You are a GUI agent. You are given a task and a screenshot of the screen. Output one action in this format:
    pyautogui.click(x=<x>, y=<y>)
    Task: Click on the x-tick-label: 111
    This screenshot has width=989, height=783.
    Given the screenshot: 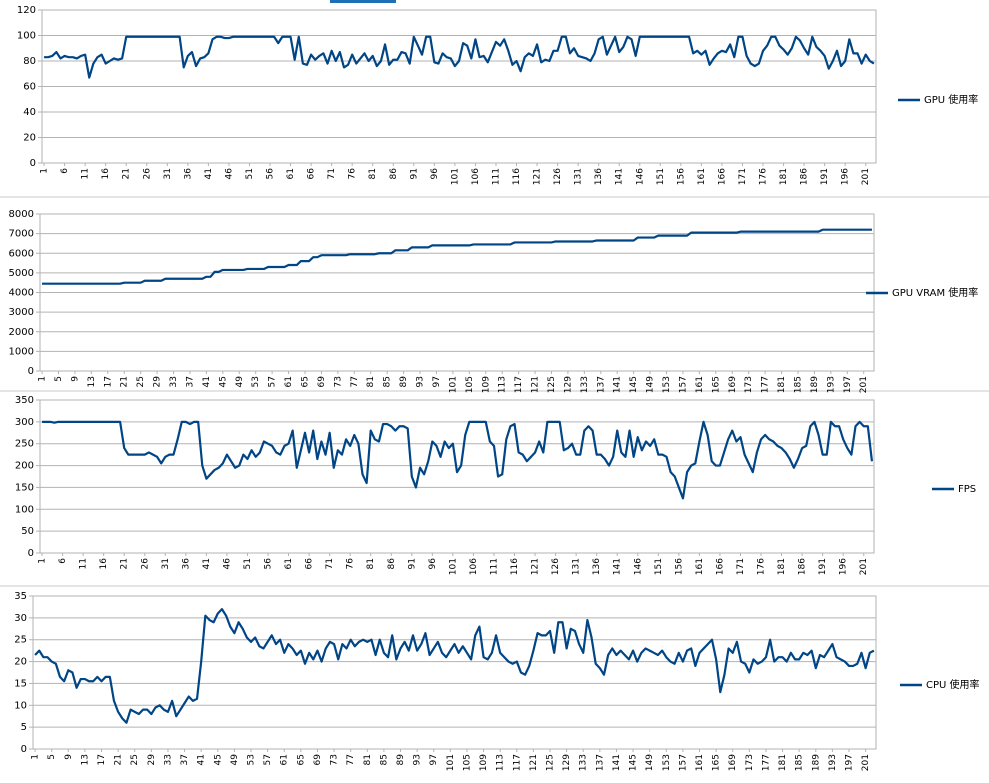 What is the action you would take?
    pyautogui.click(x=496, y=176)
    